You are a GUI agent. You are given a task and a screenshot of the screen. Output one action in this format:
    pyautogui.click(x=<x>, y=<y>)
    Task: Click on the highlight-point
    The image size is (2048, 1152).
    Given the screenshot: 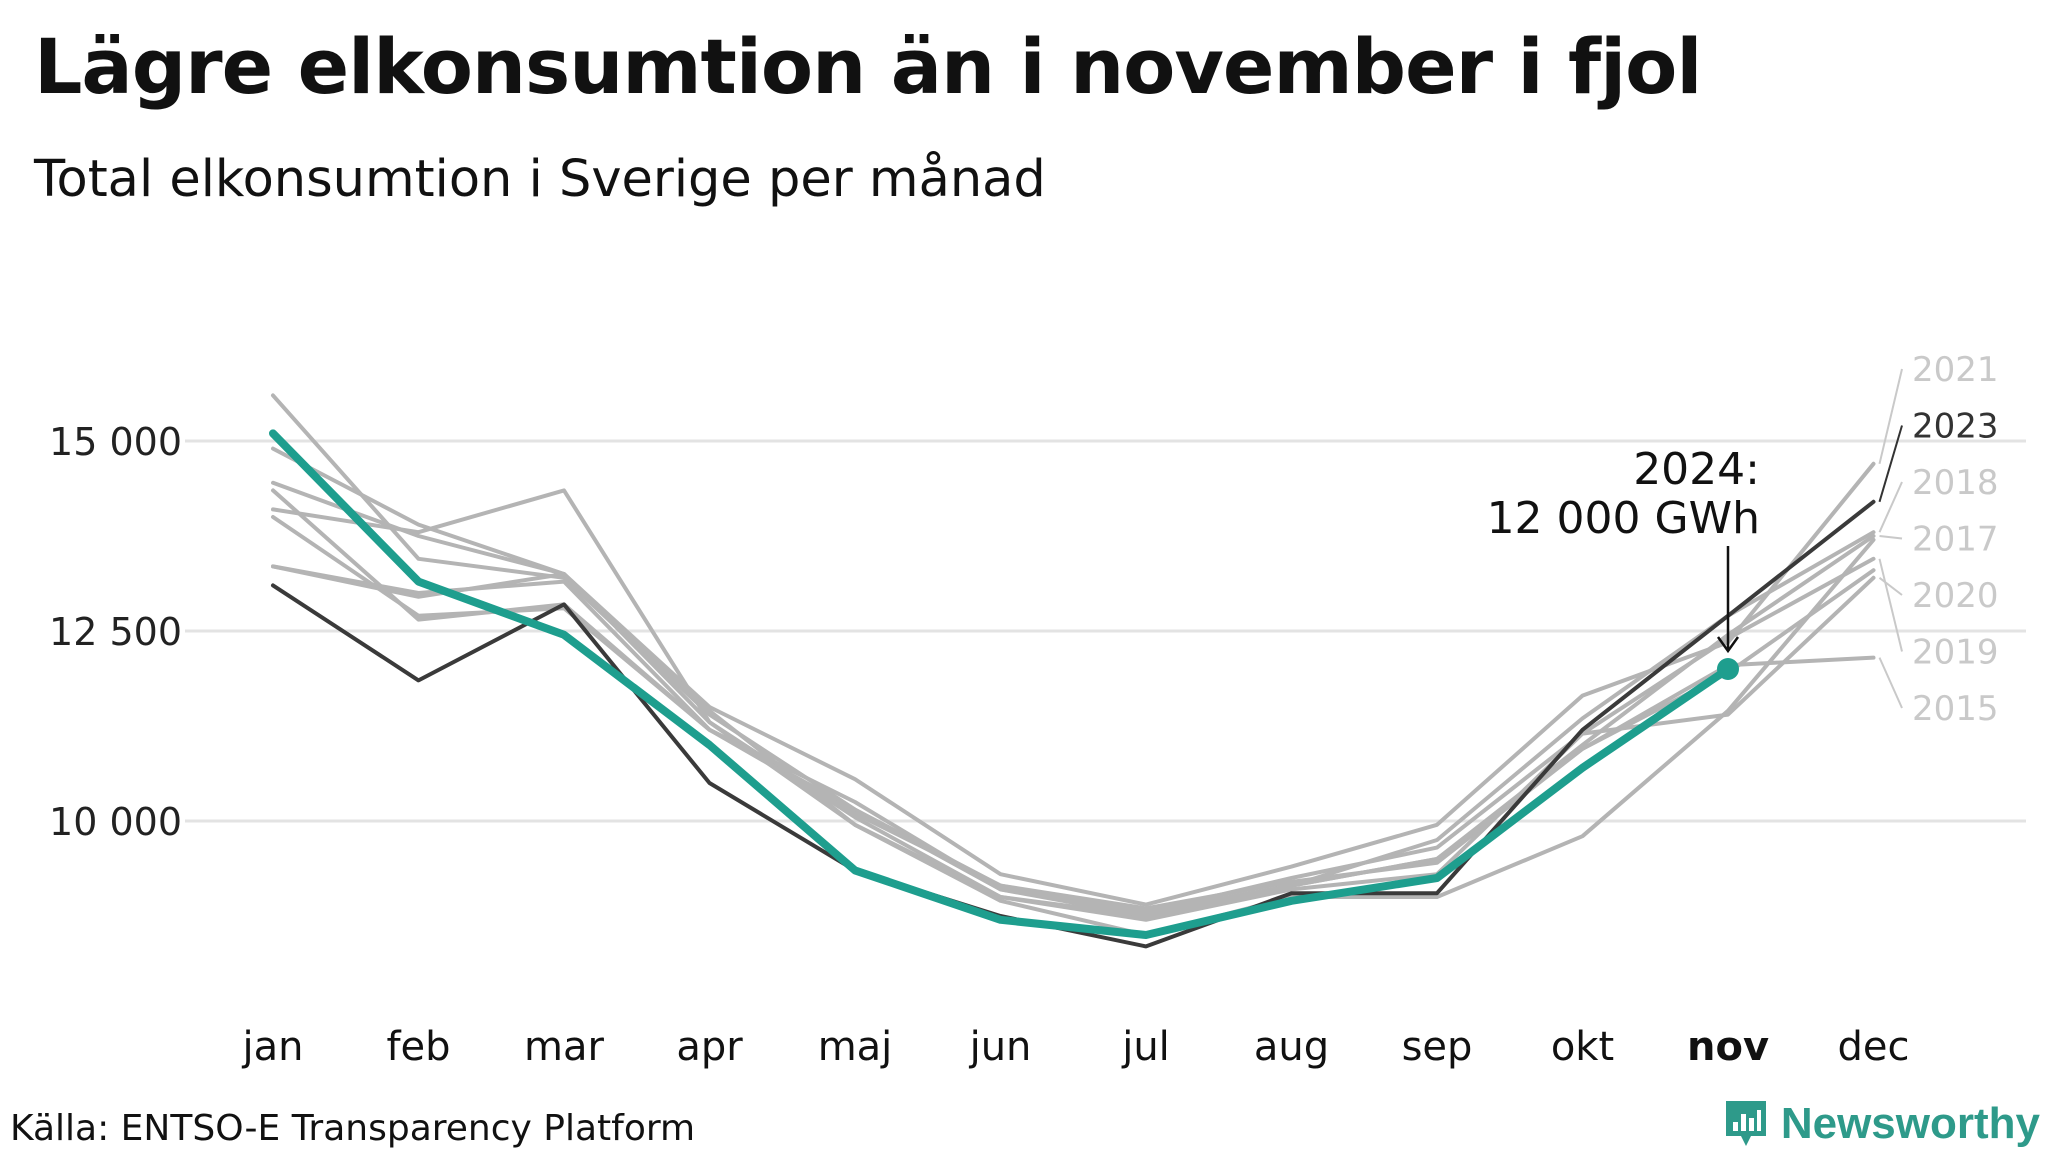 What is the action you would take?
    pyautogui.click(x=1728, y=669)
    